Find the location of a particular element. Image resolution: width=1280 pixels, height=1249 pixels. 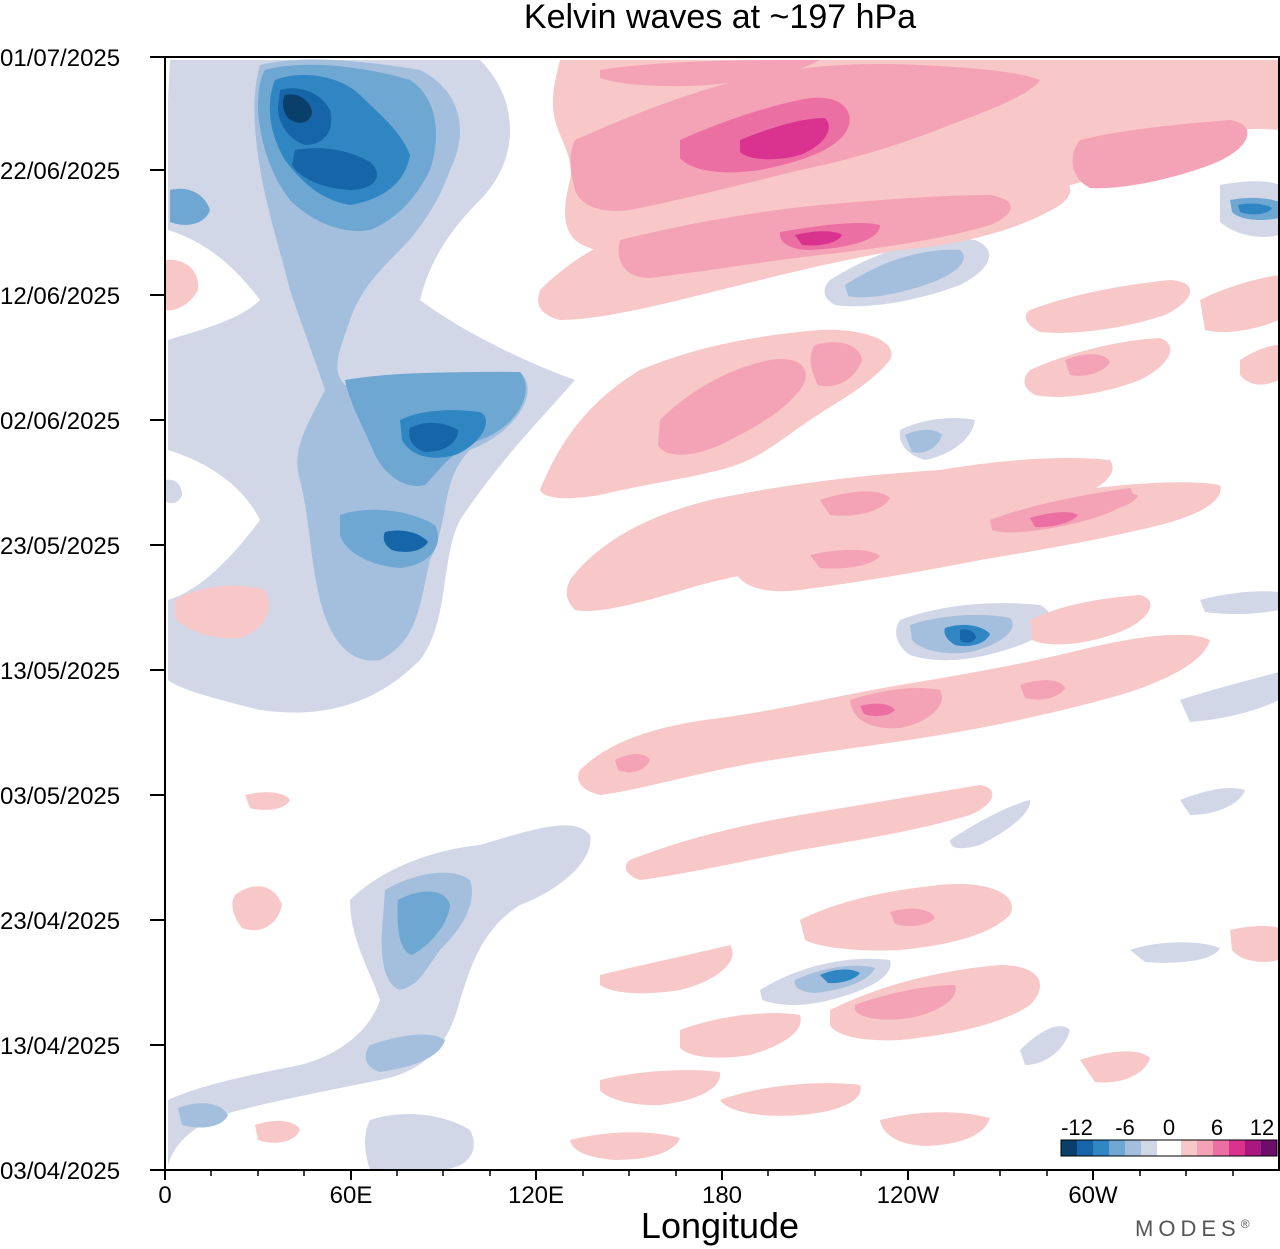

colorbar-tick-label: -12 is located at coordinates (1077, 1127).